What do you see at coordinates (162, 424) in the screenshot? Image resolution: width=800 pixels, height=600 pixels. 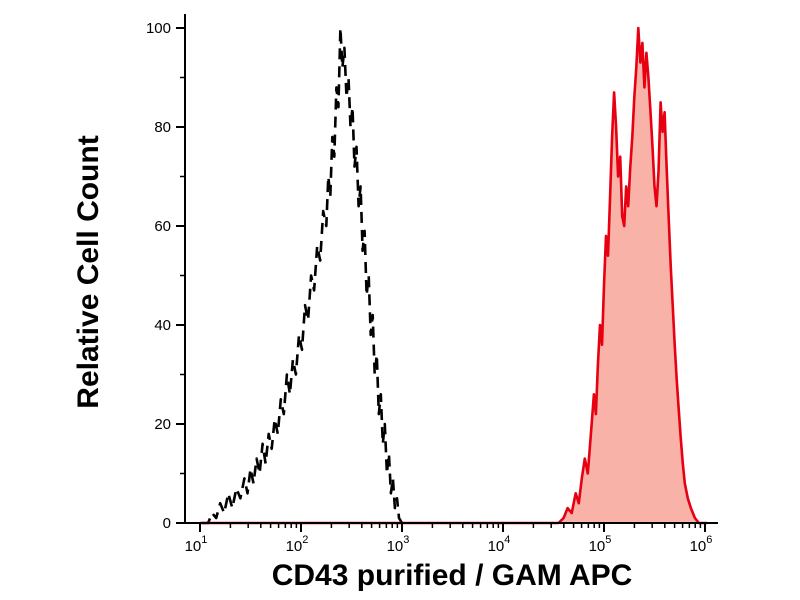 I see `y-tick-label: 20` at bounding box center [162, 424].